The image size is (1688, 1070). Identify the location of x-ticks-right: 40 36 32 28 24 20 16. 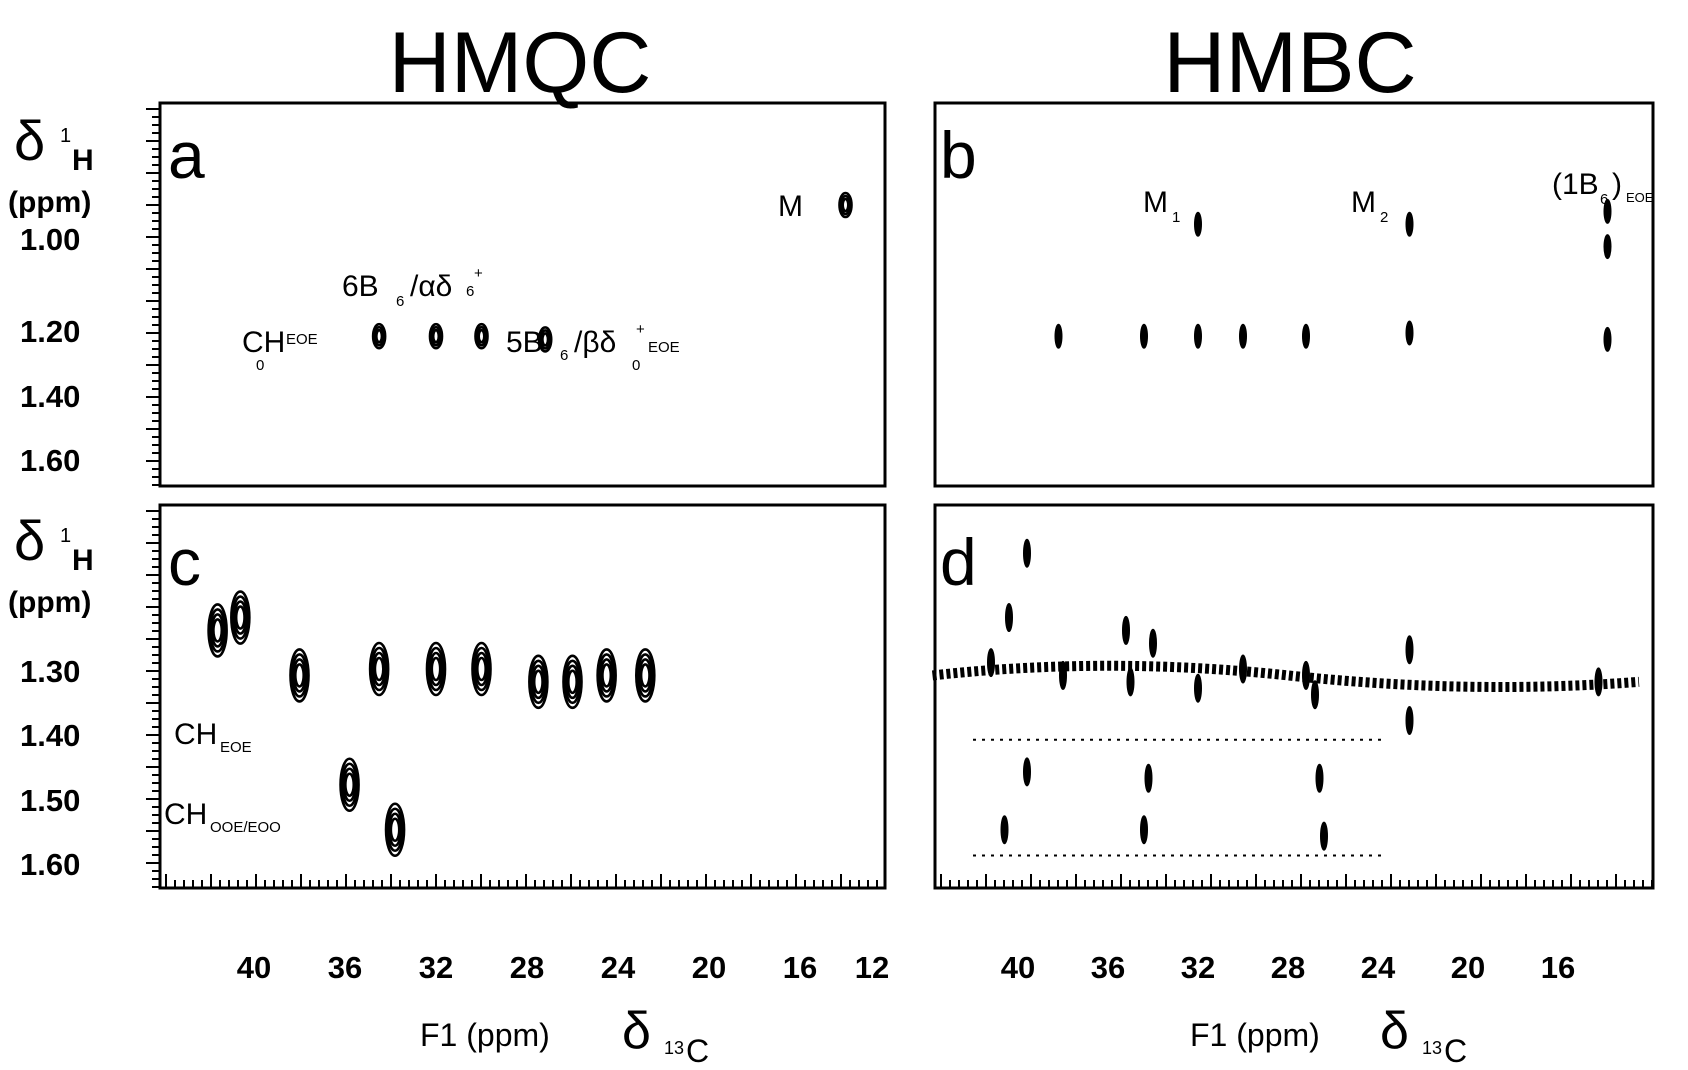
(1288, 967).